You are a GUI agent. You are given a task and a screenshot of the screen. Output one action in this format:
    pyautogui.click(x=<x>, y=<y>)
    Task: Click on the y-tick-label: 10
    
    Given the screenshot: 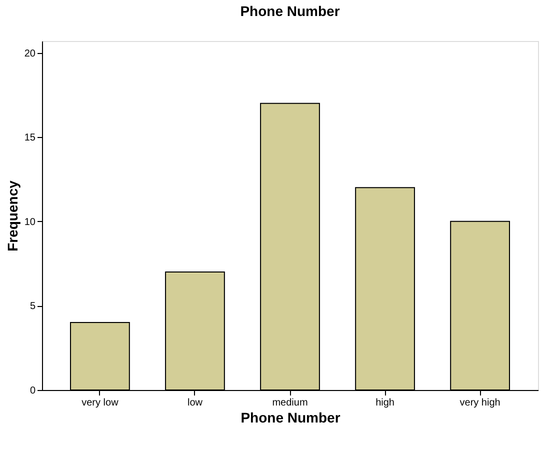 What is the action you would take?
    pyautogui.click(x=30, y=222)
    